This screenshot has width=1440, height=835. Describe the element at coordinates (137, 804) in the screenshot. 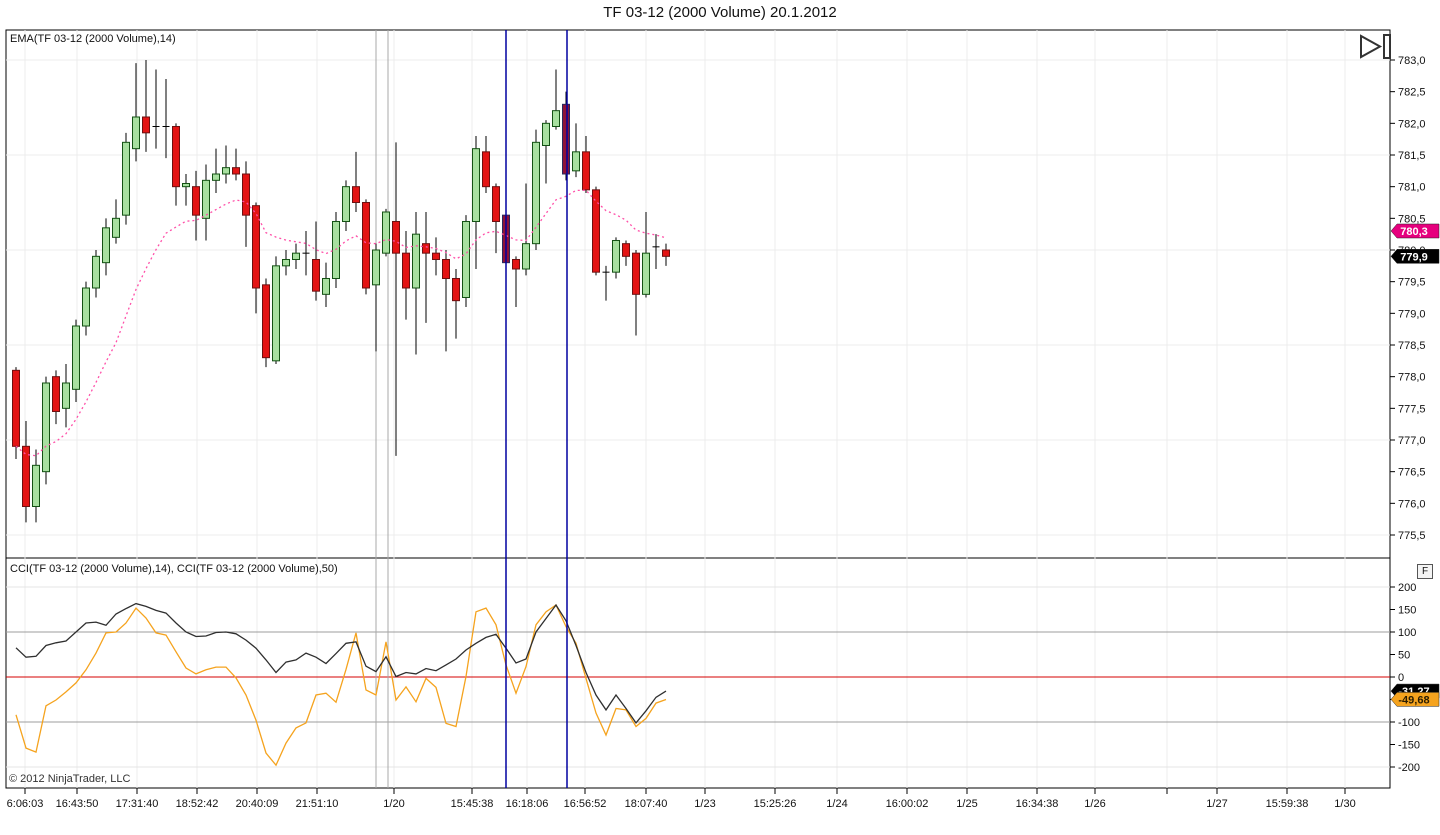

I see `time-axis-label: 17:31:40` at that location.